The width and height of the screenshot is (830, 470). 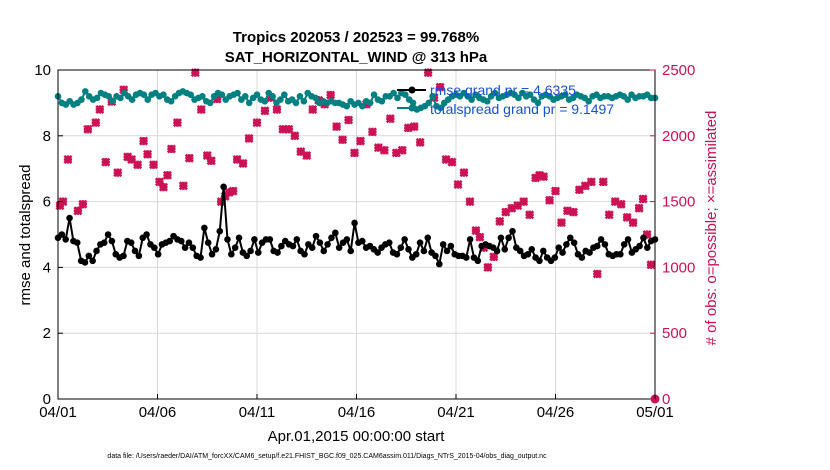 What do you see at coordinates (666, 399) in the screenshot?
I see `y-right-tick-label: 0` at bounding box center [666, 399].